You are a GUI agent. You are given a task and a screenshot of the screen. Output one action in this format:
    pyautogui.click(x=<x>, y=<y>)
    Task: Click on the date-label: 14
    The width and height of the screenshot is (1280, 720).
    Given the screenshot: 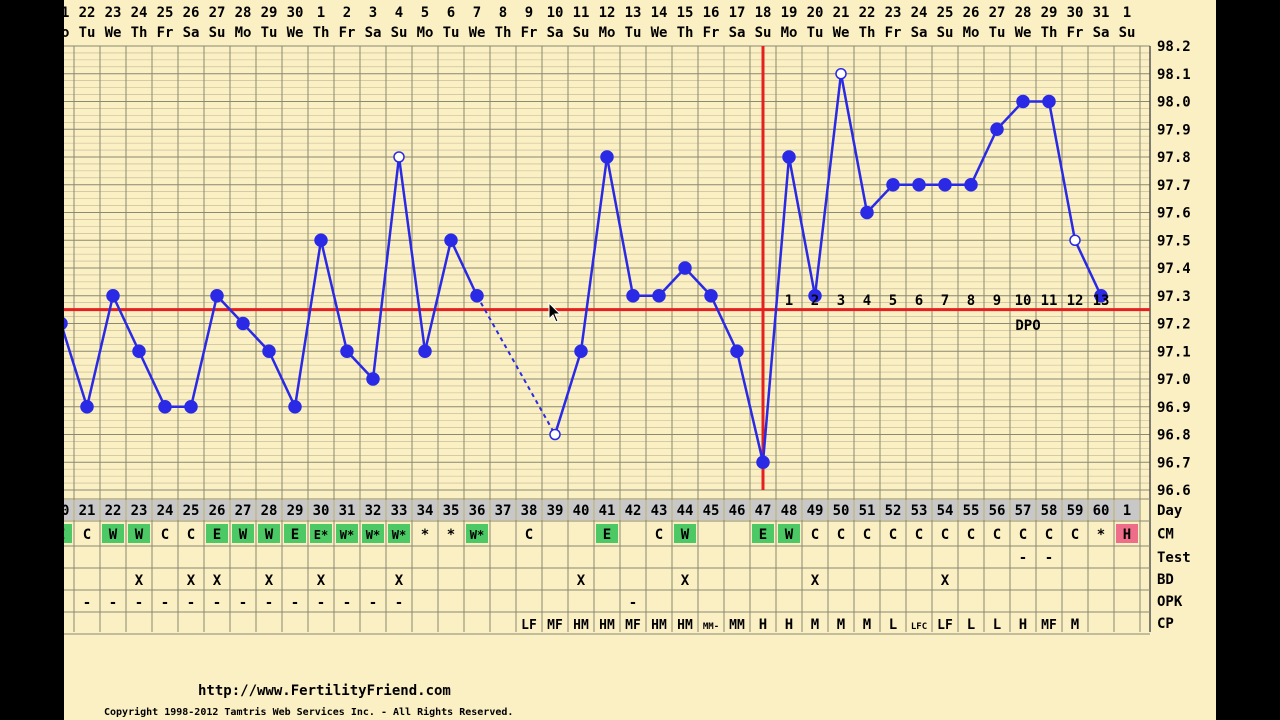 What is the action you would take?
    pyautogui.click(x=659, y=13)
    